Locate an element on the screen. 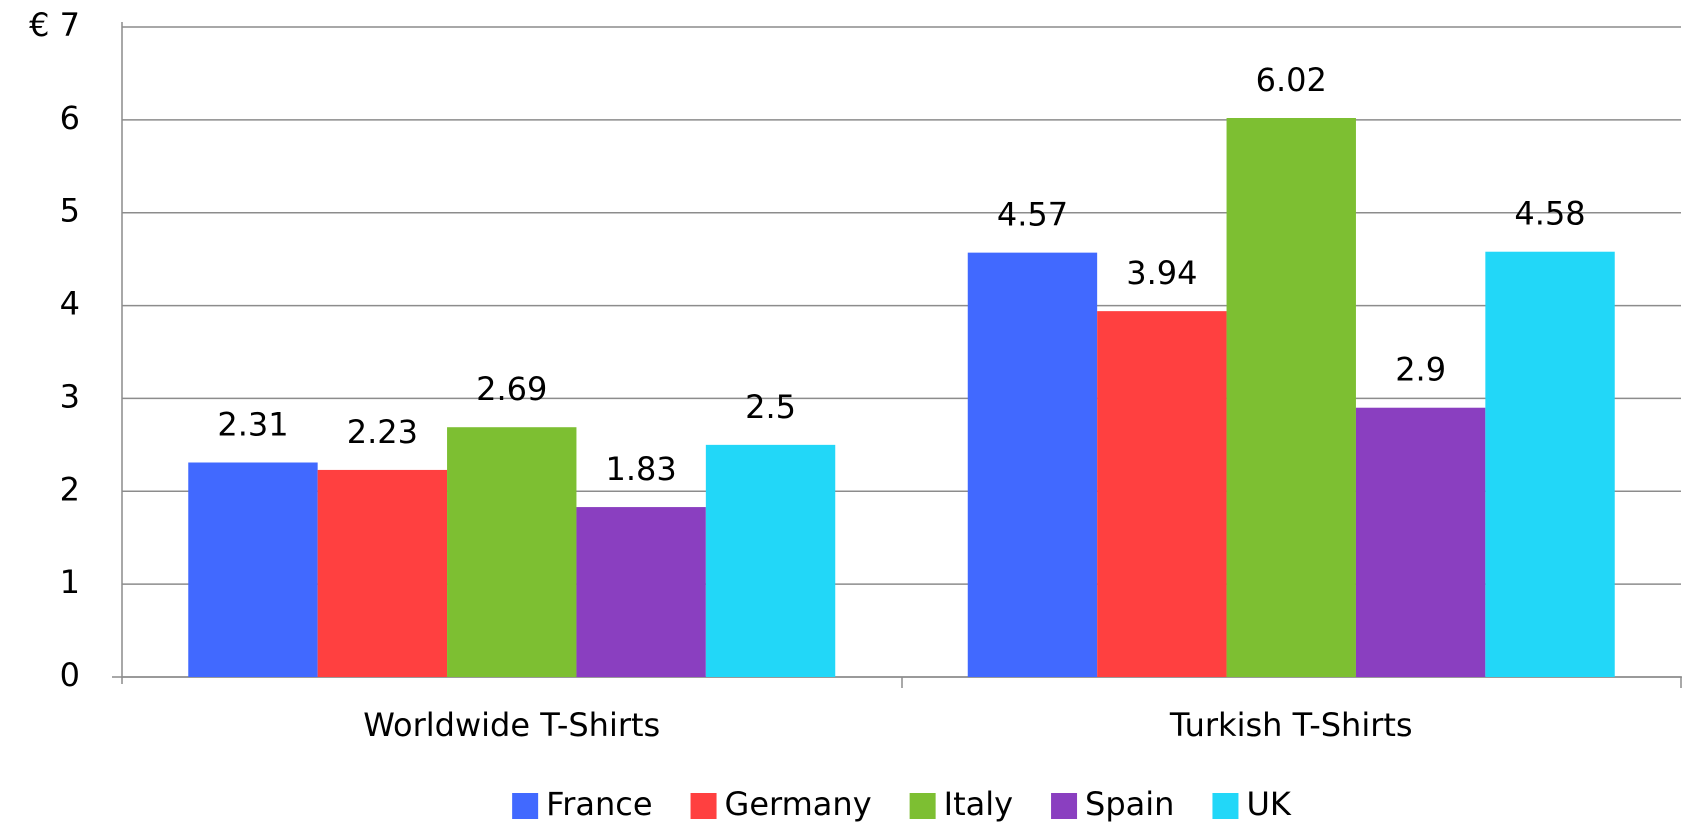 This screenshot has width=1687, height=830. data-label: 2.69 is located at coordinates (511, 389).